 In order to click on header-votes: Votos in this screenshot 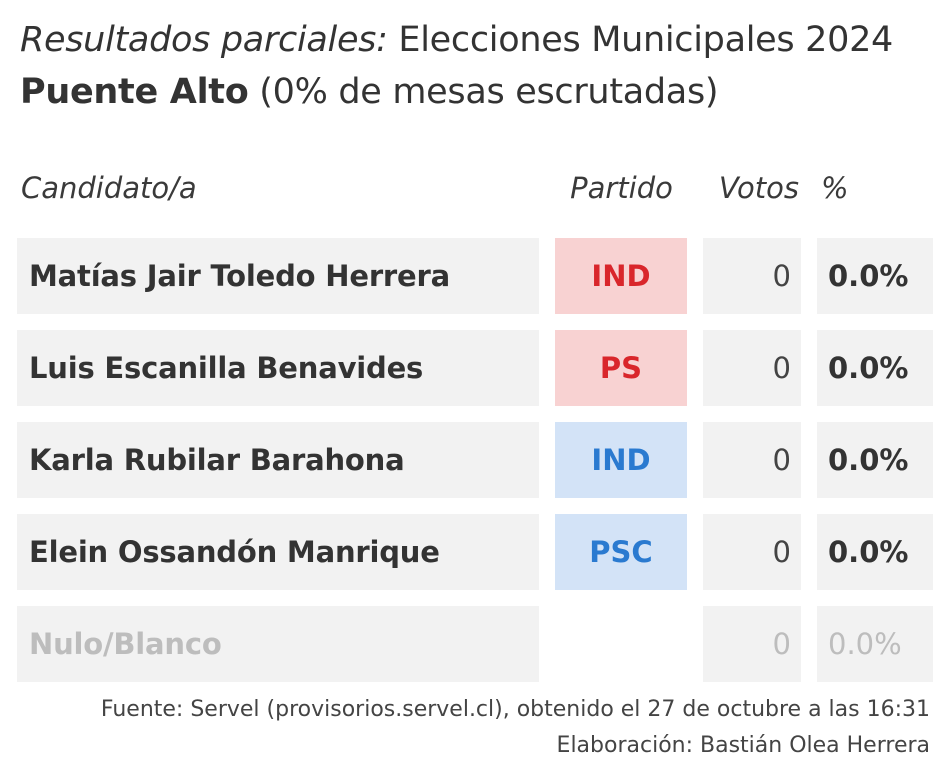, I will do `click(758, 188)`.